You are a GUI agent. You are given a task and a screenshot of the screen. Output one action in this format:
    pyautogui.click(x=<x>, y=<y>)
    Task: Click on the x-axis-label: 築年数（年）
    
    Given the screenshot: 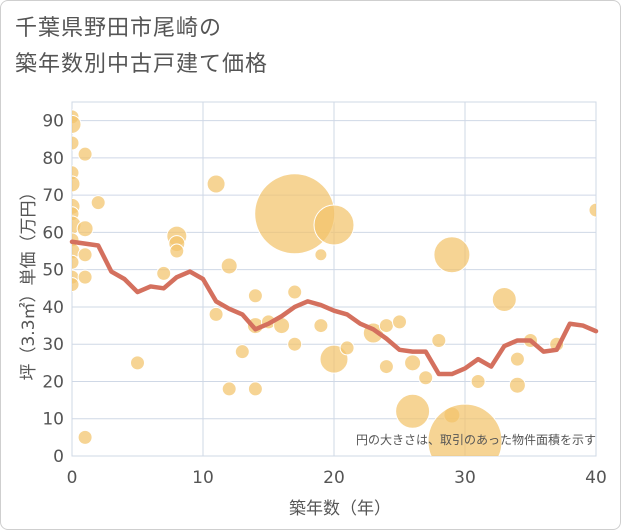 What is the action you would take?
    pyautogui.click(x=340, y=509)
    